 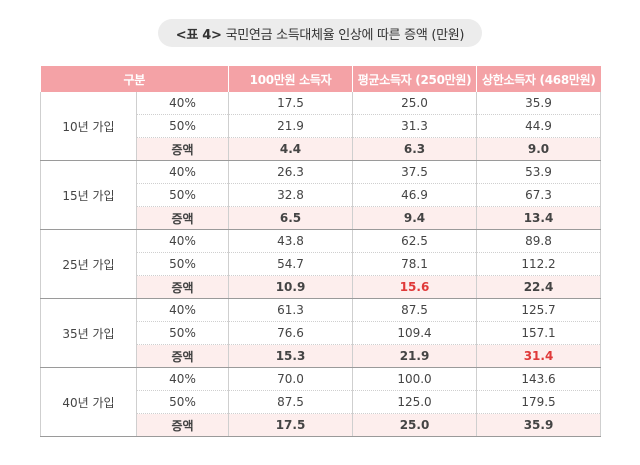 What do you see at coordinates (88, 402) in the screenshot?
I see `group-label: 40년 가입` at bounding box center [88, 402].